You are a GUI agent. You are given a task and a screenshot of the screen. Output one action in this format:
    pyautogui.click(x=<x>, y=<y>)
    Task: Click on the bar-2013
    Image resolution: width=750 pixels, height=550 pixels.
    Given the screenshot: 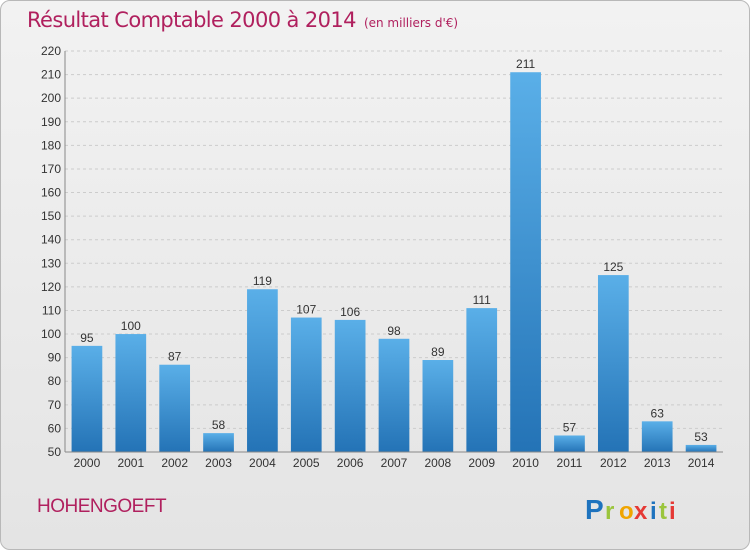 What is the action you would take?
    pyautogui.click(x=657, y=436)
    